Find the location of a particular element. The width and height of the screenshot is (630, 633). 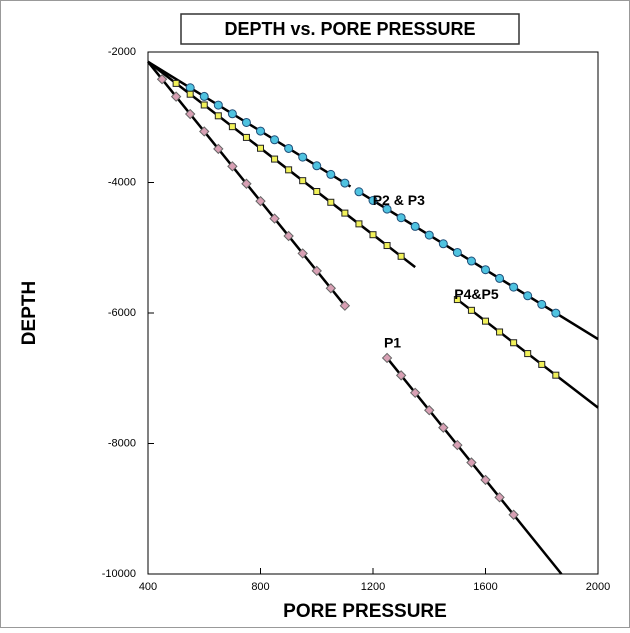

chart-title: DEPTH vs. PORE PRESSURE is located at coordinates (349, 29).